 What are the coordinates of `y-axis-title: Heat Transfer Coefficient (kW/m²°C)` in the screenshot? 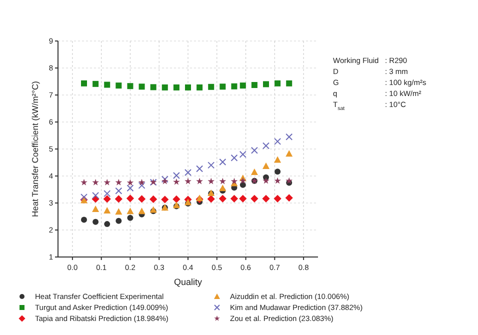 It's located at (35, 148).